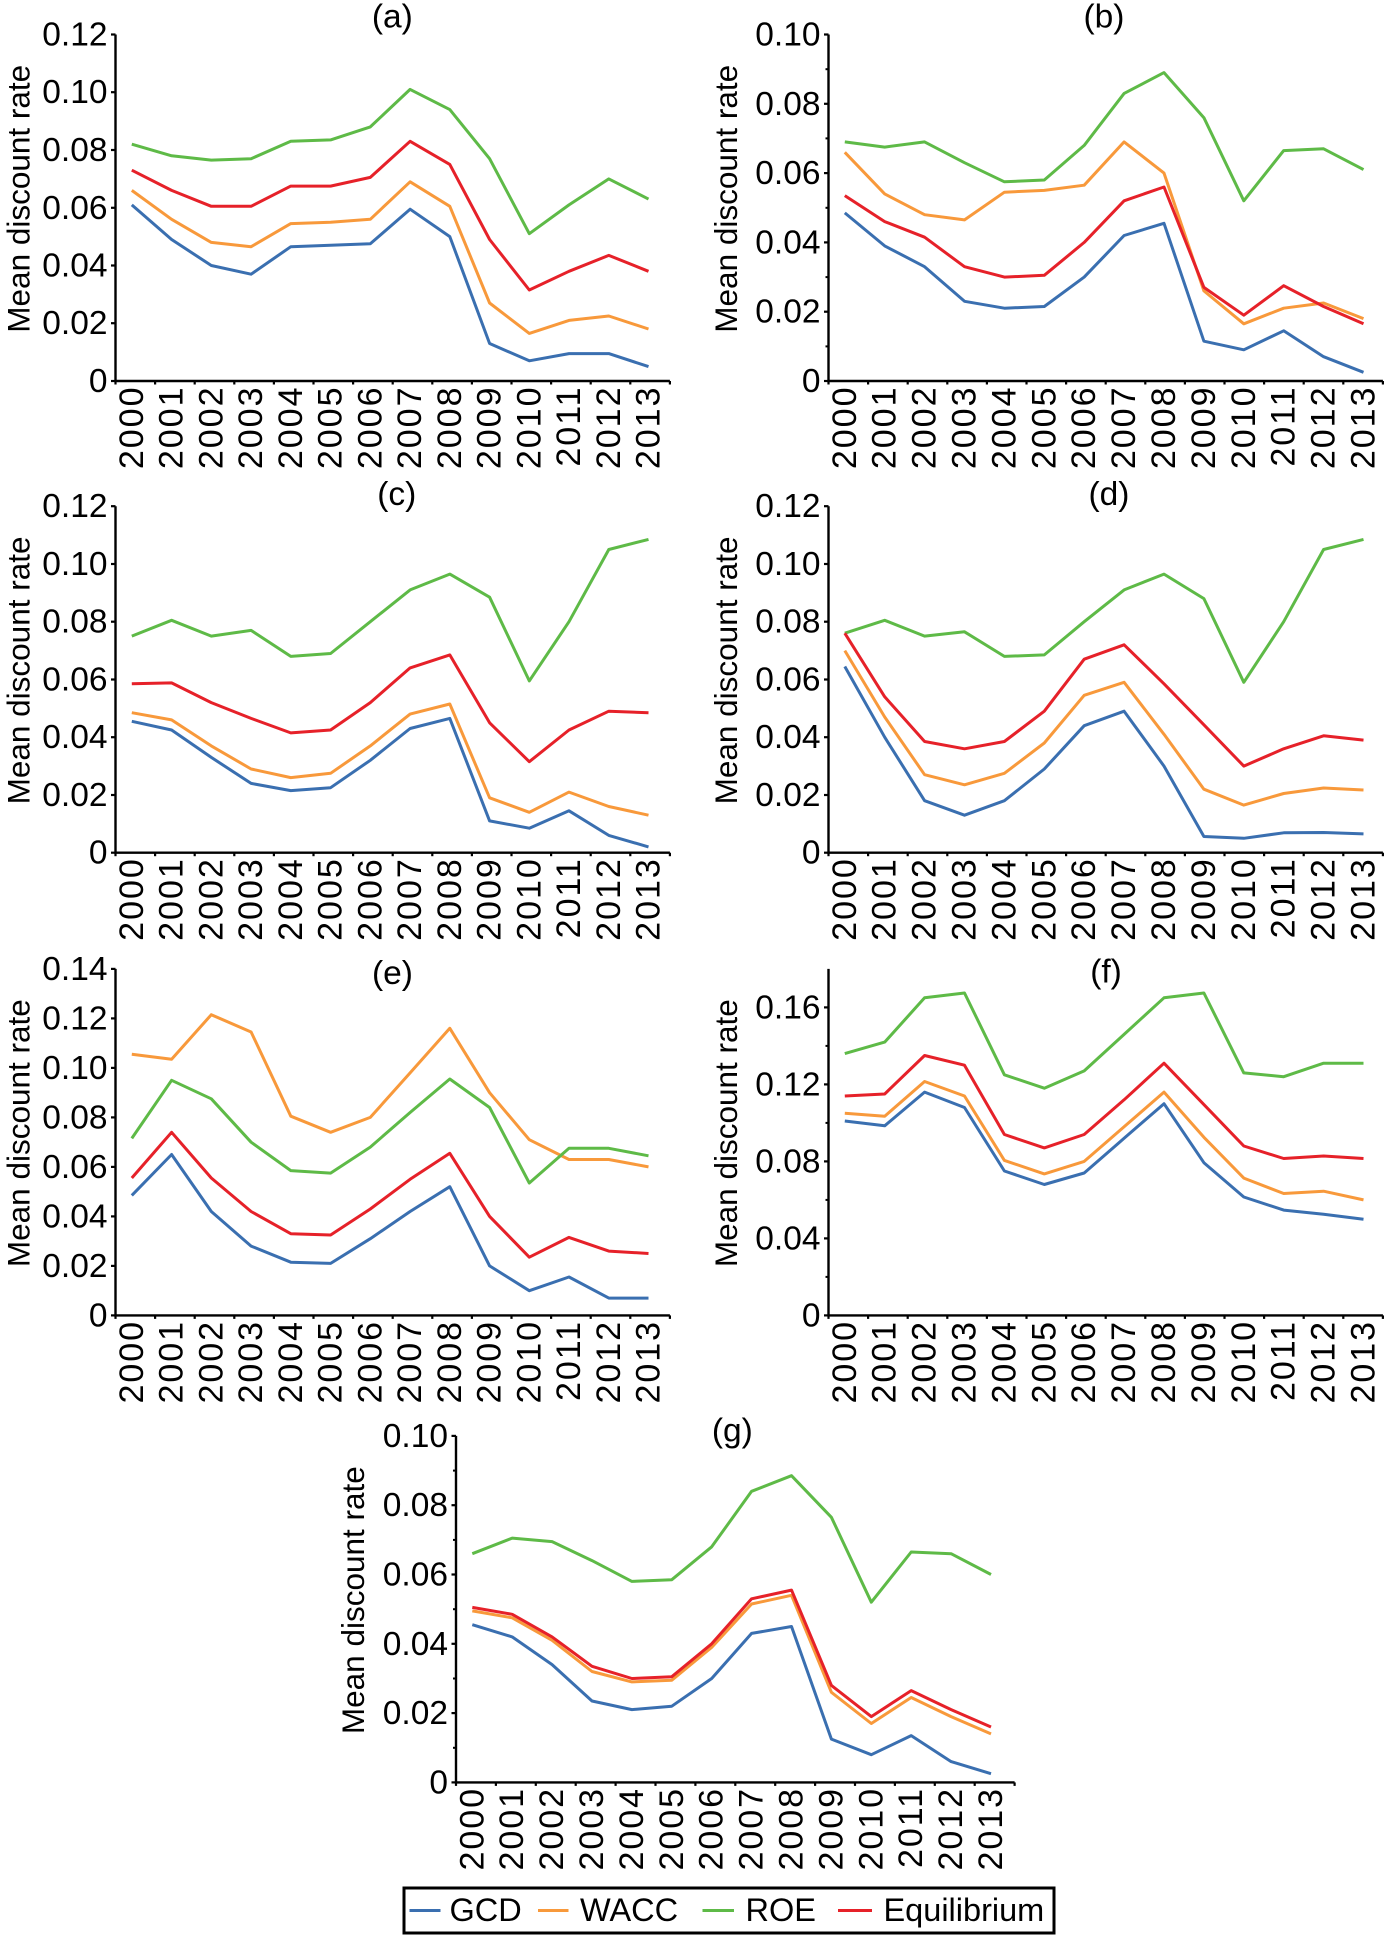 This screenshot has width=1384, height=1937. What do you see at coordinates (392, 973) in the screenshot?
I see `svg-text: (e)` at bounding box center [392, 973].